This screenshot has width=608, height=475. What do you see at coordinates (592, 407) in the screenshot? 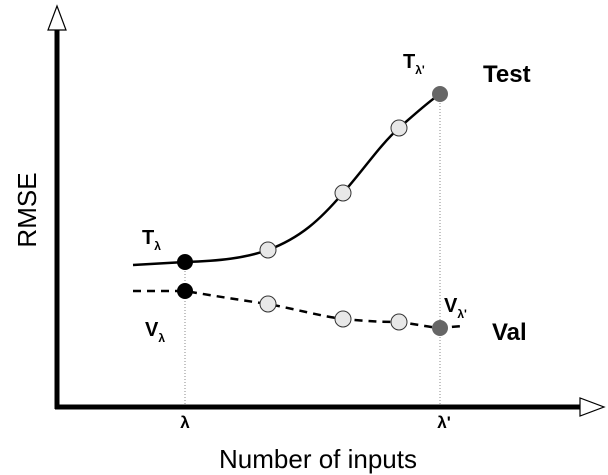
I see `x-axis-arrow` at bounding box center [592, 407].